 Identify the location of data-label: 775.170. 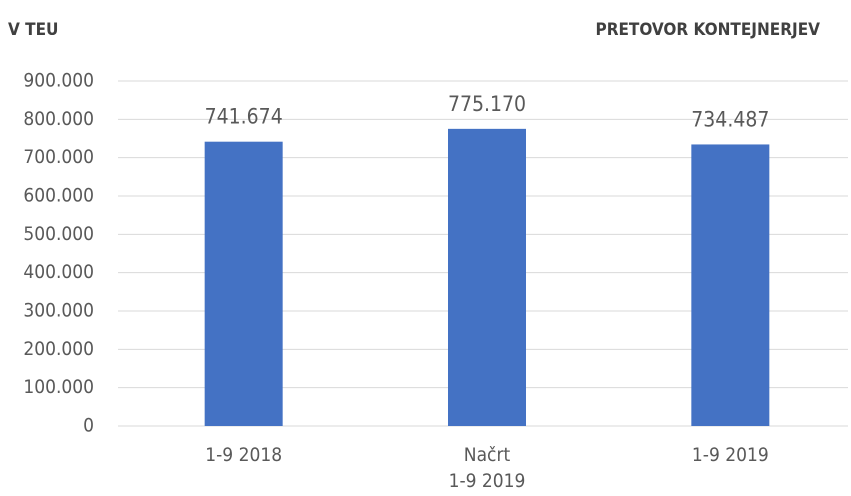
(487, 104).